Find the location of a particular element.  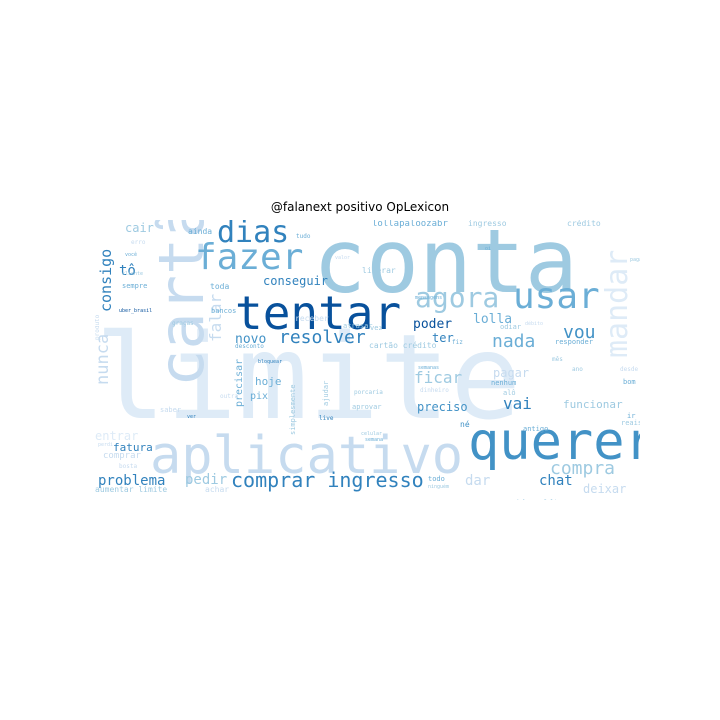

word-comprar: comprar is located at coordinates (122, 456).